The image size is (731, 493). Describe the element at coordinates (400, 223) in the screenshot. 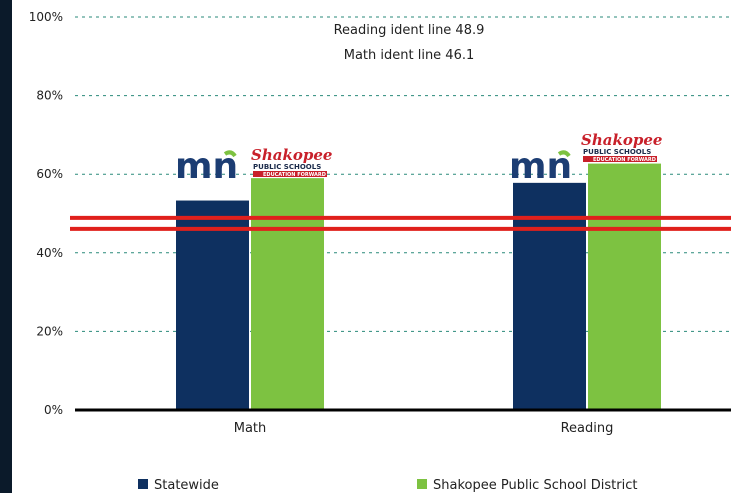

I see `reference-lines` at that location.